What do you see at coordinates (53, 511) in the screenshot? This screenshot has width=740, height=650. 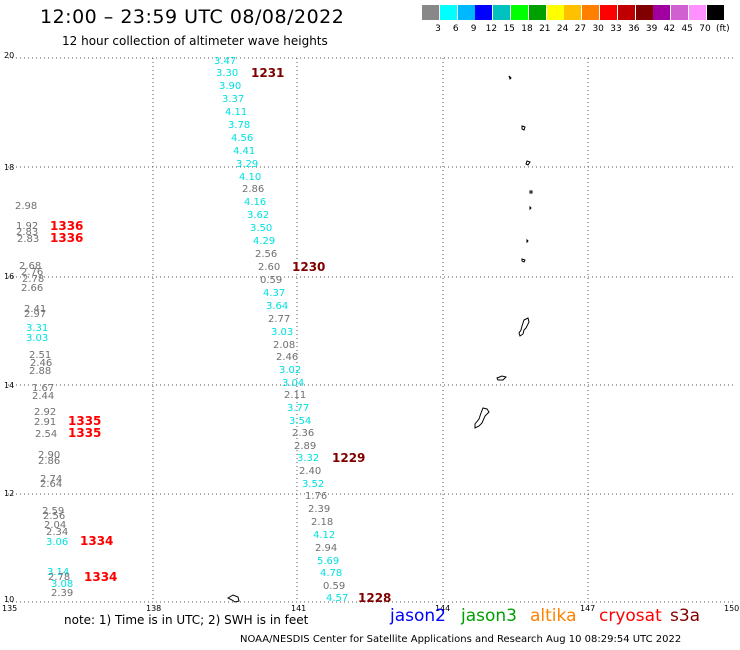 I see `wave-height-value: 2.59` at bounding box center [53, 511].